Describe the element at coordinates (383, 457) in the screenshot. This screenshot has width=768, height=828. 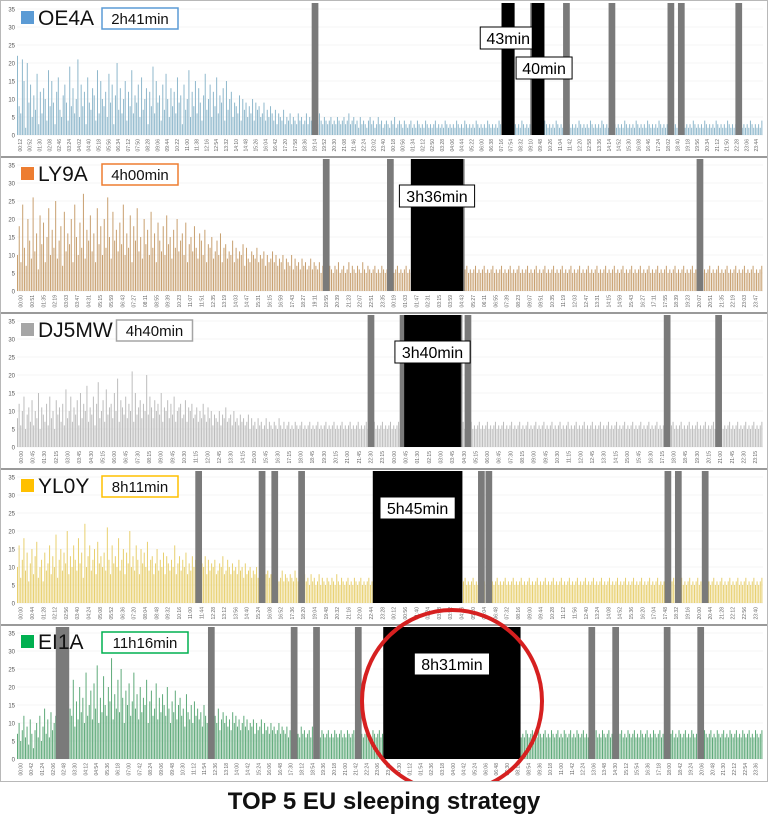
I see `x-tick-label: 23:15` at that location.